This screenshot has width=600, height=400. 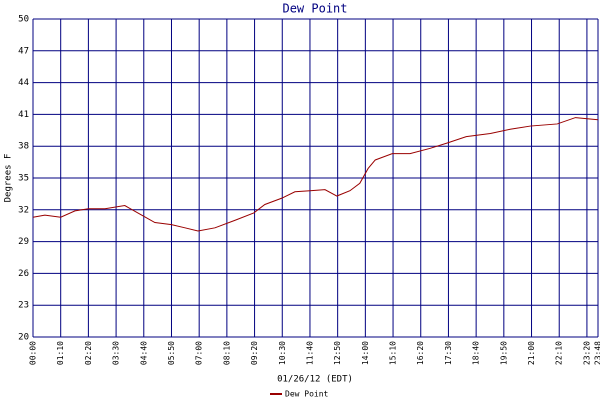 What do you see at coordinates (420, 353) in the screenshot?
I see `x-tick-label: 16:20` at bounding box center [420, 353].